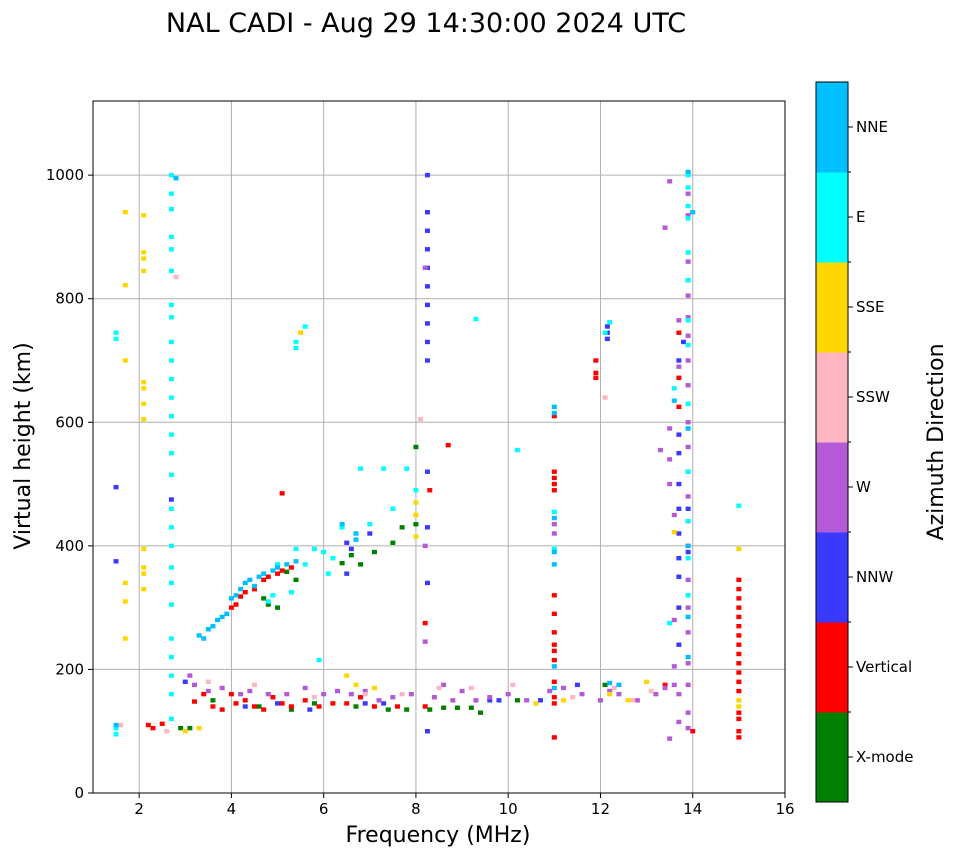 The height and width of the screenshot is (857, 958). Describe the element at coordinates (508, 809) in the screenshot. I see `x-tick-label: 10` at that location.